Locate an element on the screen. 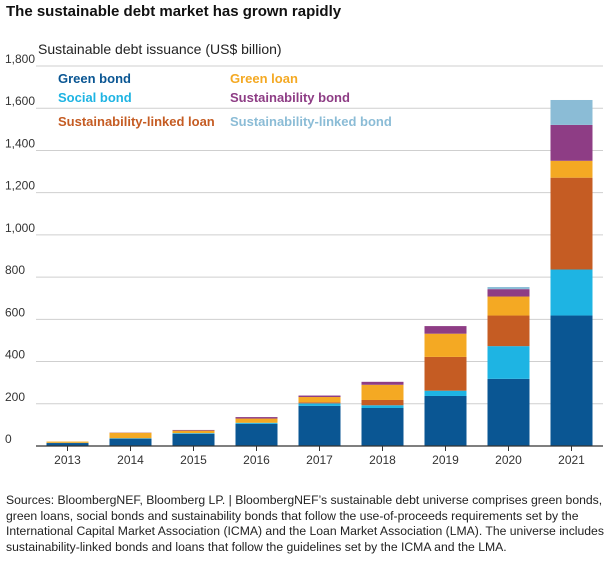 The width and height of the screenshot is (610, 564). bar-green-bond-2018 is located at coordinates (382, 427).